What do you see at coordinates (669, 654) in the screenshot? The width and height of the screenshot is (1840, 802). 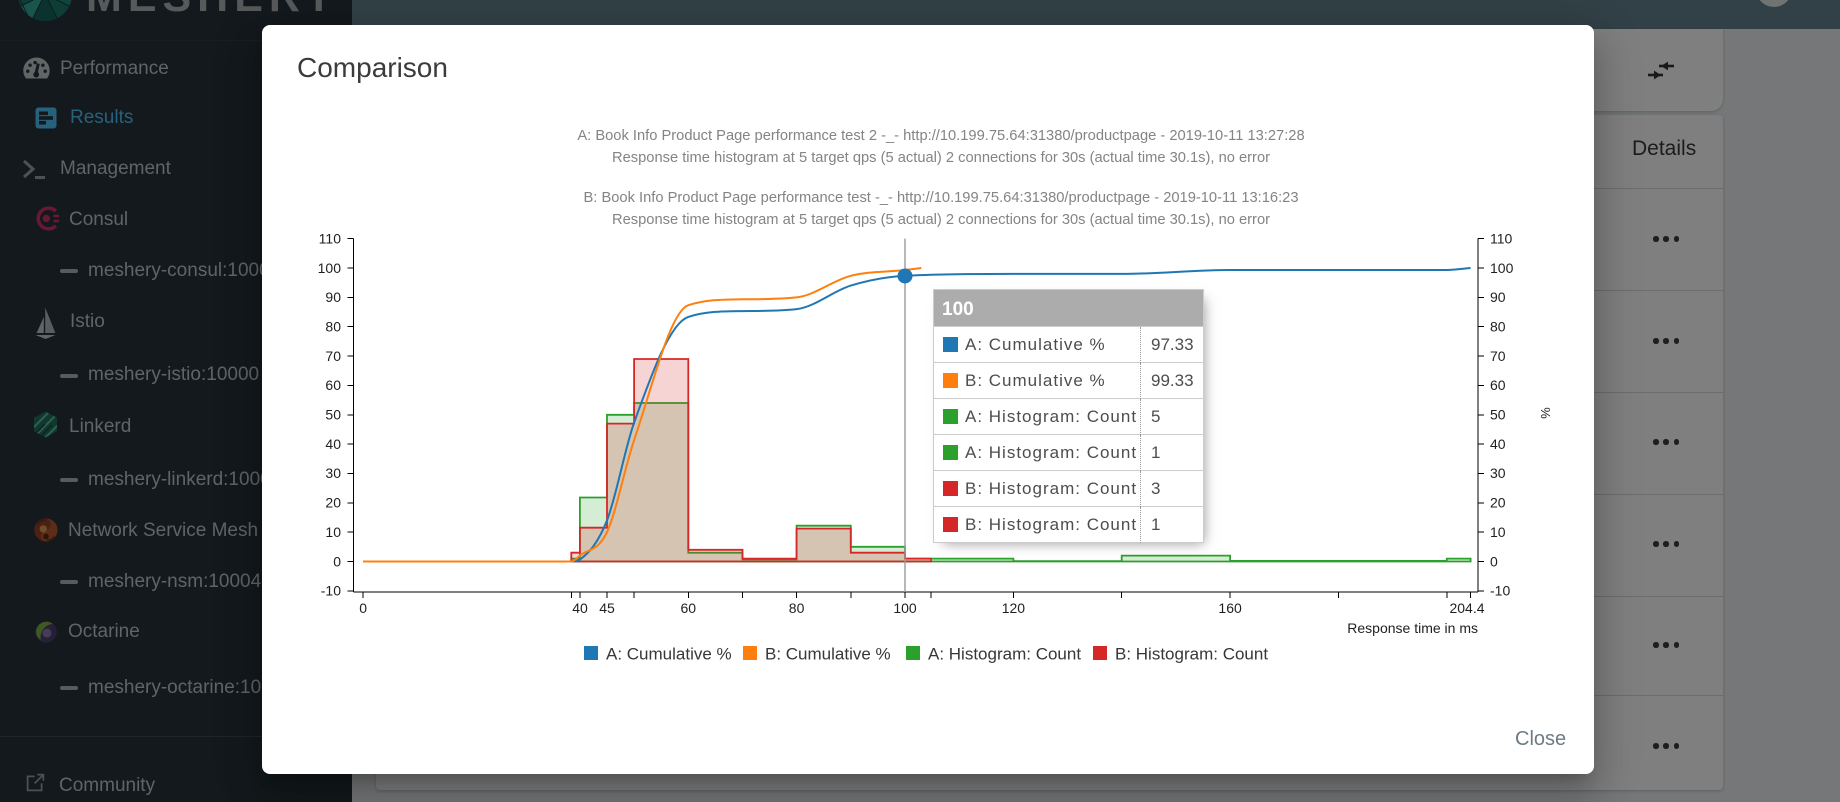 I see `svg-text: A: Cumulative %` at bounding box center [669, 654].